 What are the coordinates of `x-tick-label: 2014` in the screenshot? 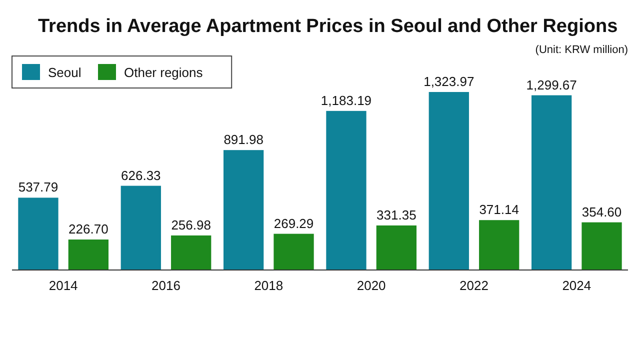 It's located at (63, 285).